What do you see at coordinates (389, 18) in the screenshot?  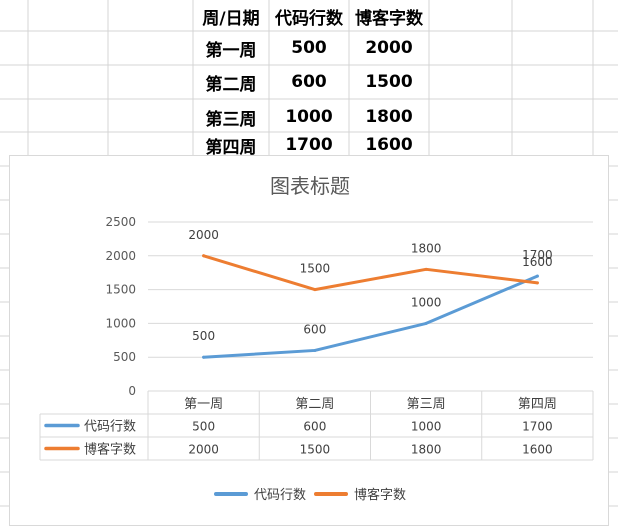 I see `column-header-blog-words: 博客字数` at bounding box center [389, 18].